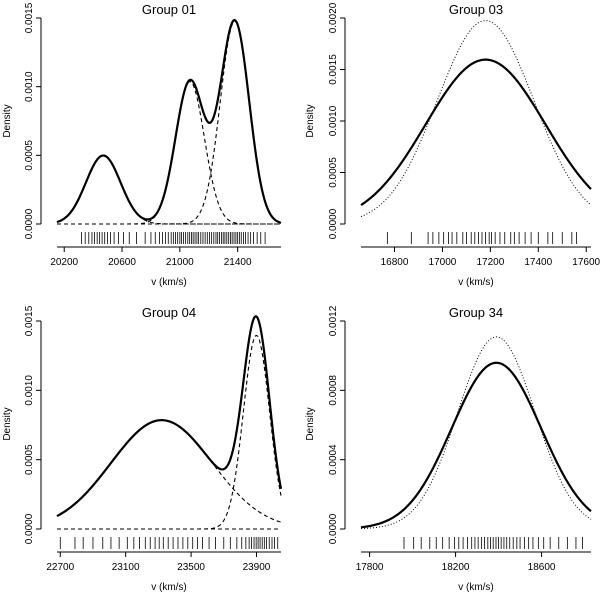  I want to click on x-tick-label: 17000, so click(443, 262).